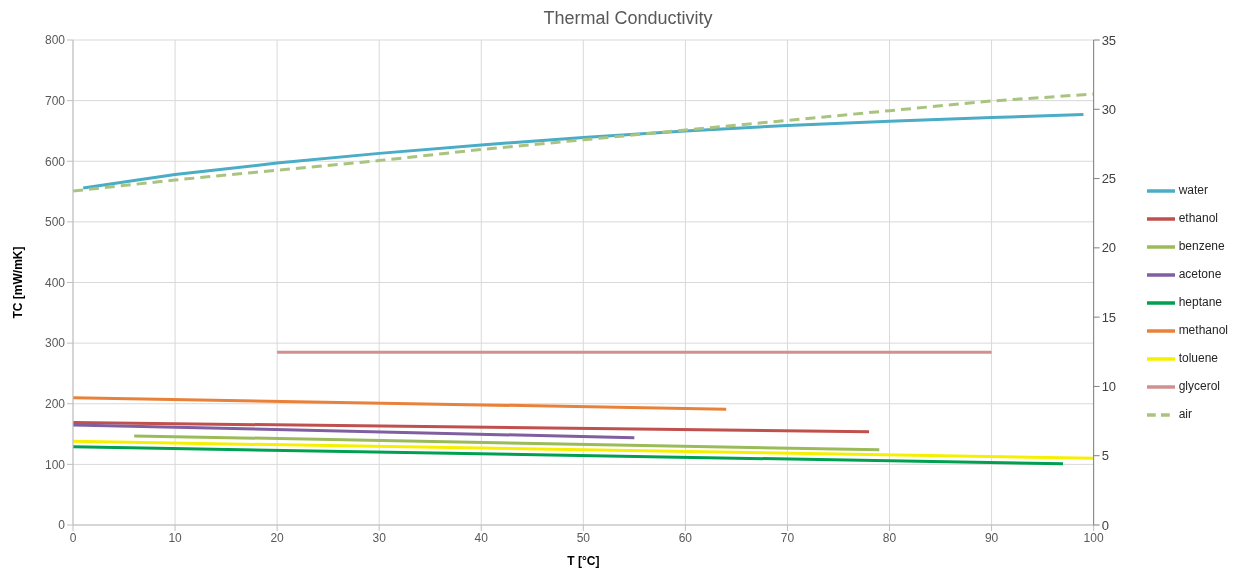  What do you see at coordinates (1198, 357) in the screenshot?
I see `legend-label: toluene` at bounding box center [1198, 357].